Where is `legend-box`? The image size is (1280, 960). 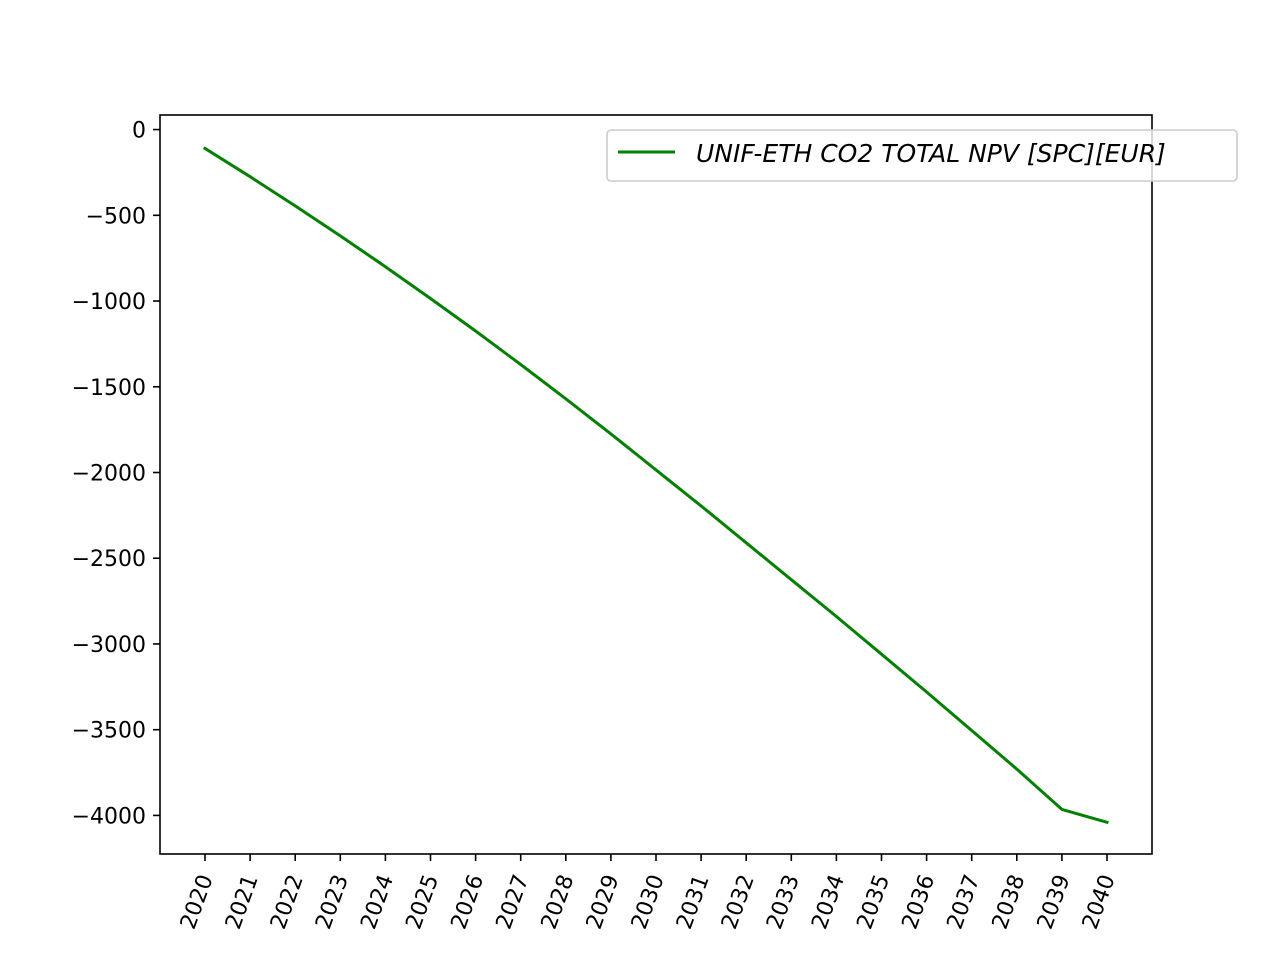 legend-box is located at coordinates (922, 155).